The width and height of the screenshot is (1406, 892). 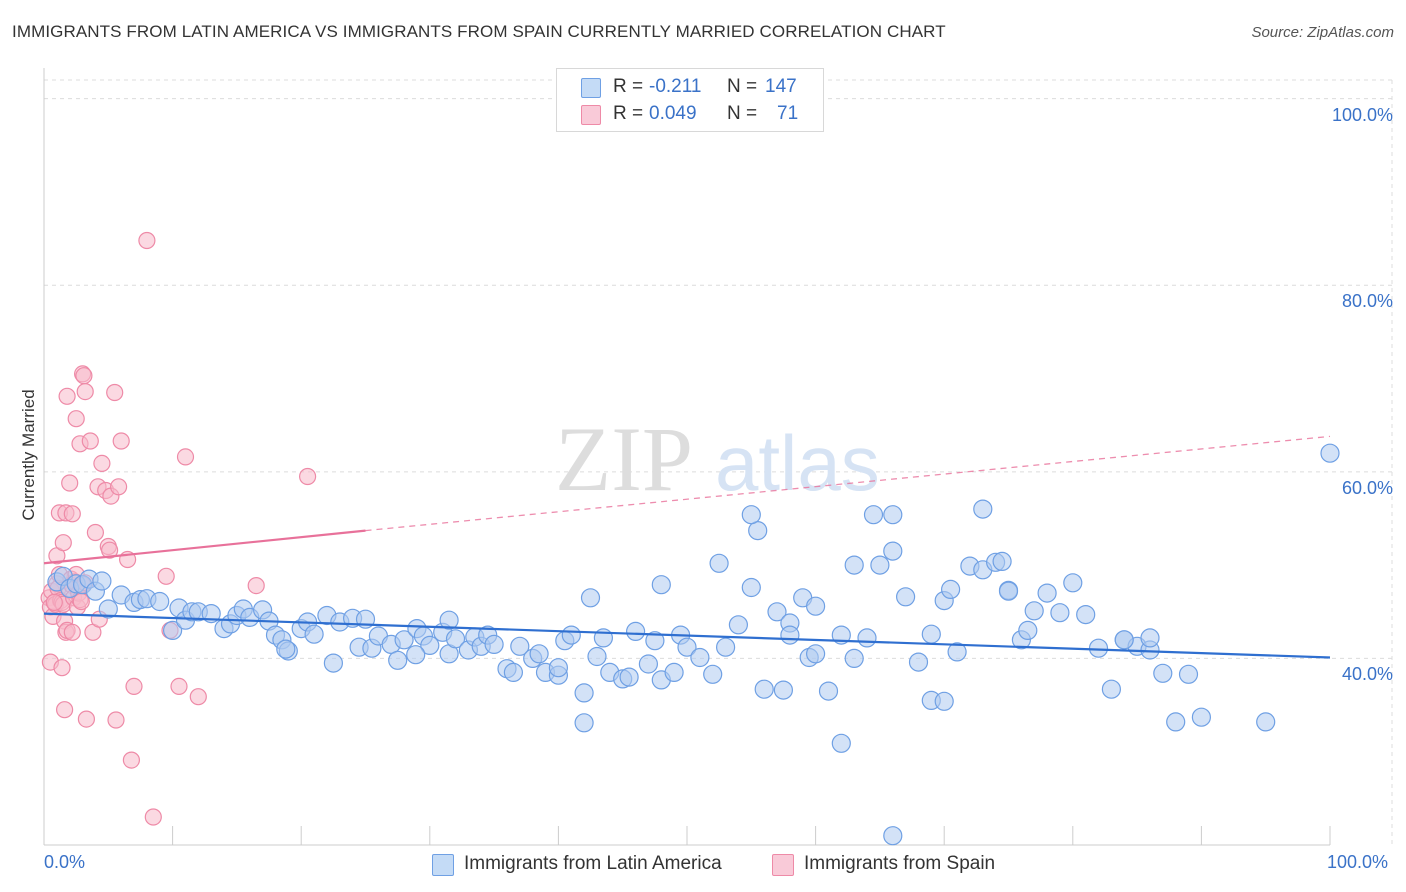 What do you see at coordinates (1322, 32) in the screenshot?
I see `source-note: Source: ZipAtlas.com` at bounding box center [1322, 32].